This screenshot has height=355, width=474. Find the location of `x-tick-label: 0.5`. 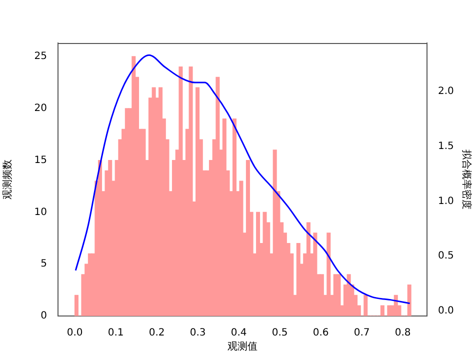

x-tick-label: 0.5 is located at coordinates (280, 333).